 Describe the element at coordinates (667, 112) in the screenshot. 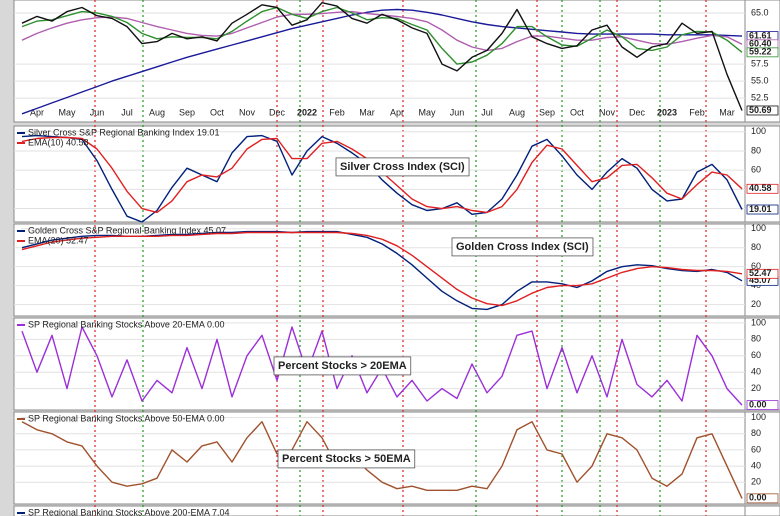

I see `x-tick-label: 2023` at that location.